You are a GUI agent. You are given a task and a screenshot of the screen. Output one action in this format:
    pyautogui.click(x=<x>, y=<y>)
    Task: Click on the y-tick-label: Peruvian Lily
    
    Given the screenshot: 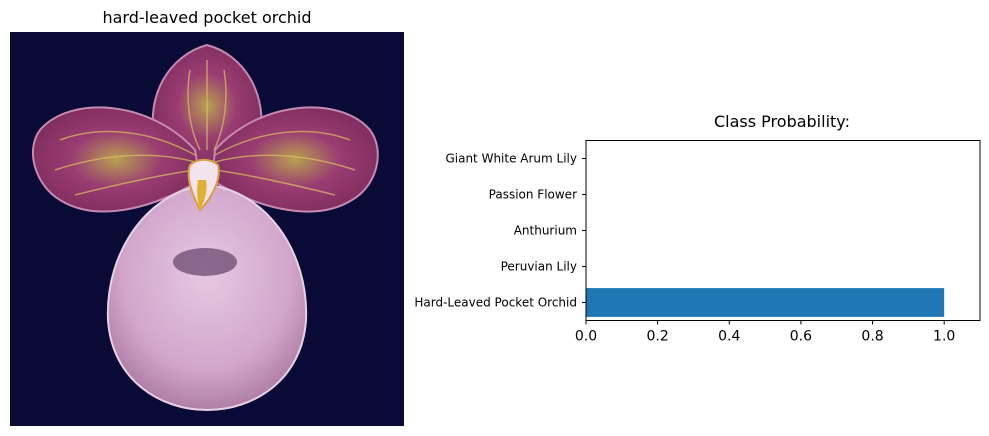 What is the action you would take?
    pyautogui.click(x=539, y=267)
    